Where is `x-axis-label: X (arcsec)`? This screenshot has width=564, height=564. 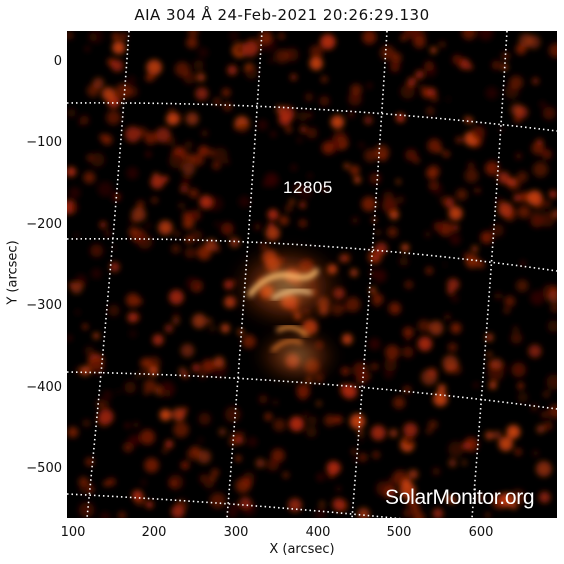
x-axis-label: X (arcsec) is located at coordinates (302, 549).